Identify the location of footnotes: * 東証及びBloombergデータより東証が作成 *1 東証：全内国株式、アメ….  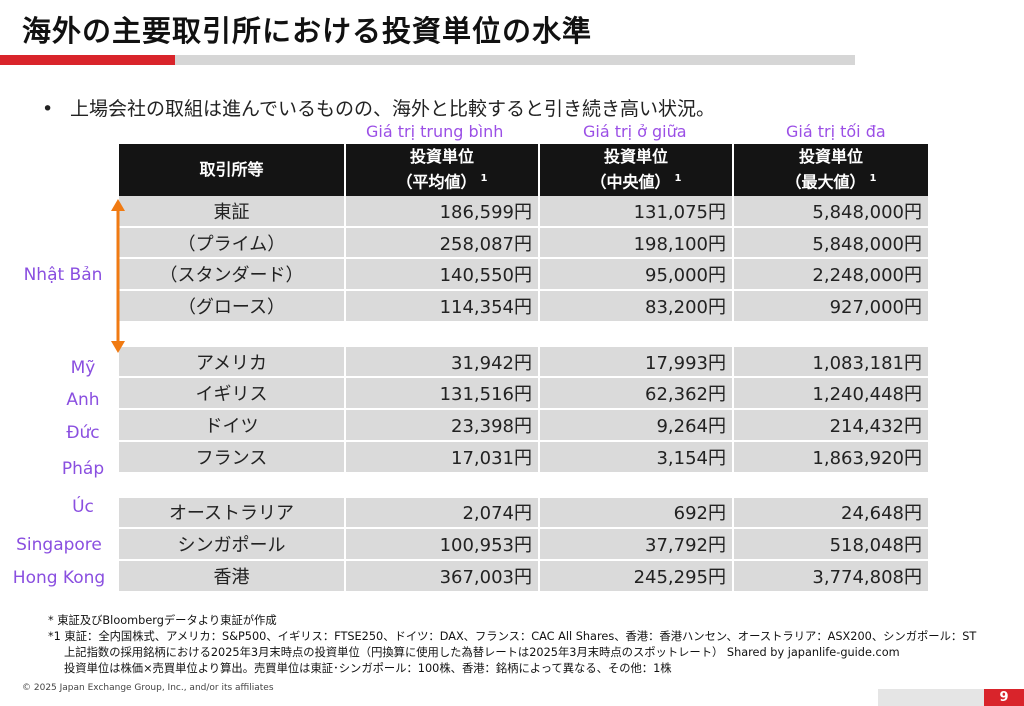
(512, 645).